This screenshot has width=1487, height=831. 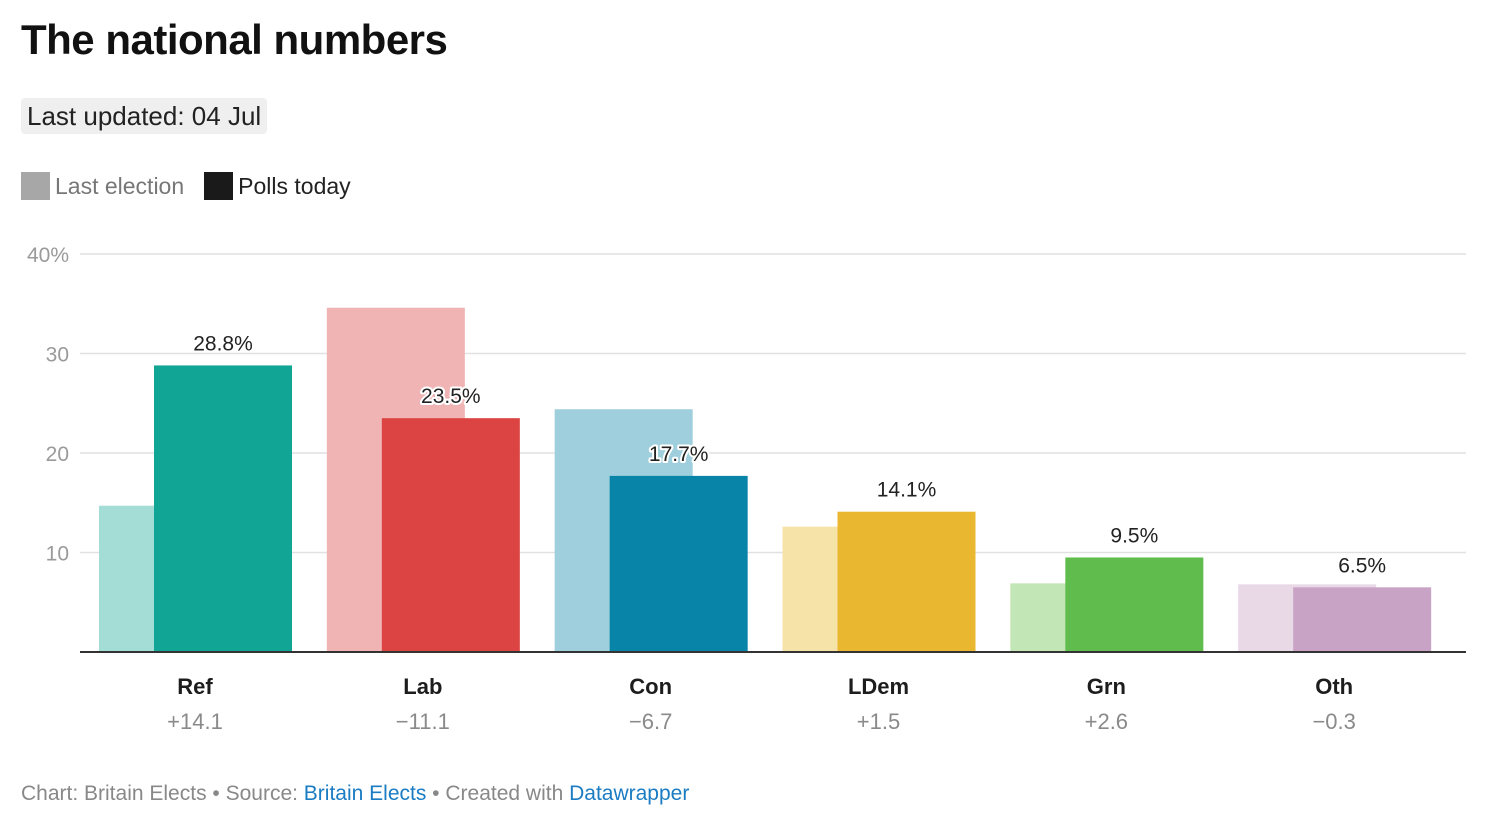 What do you see at coordinates (195, 721) in the screenshot?
I see `change-label: +14.1` at bounding box center [195, 721].